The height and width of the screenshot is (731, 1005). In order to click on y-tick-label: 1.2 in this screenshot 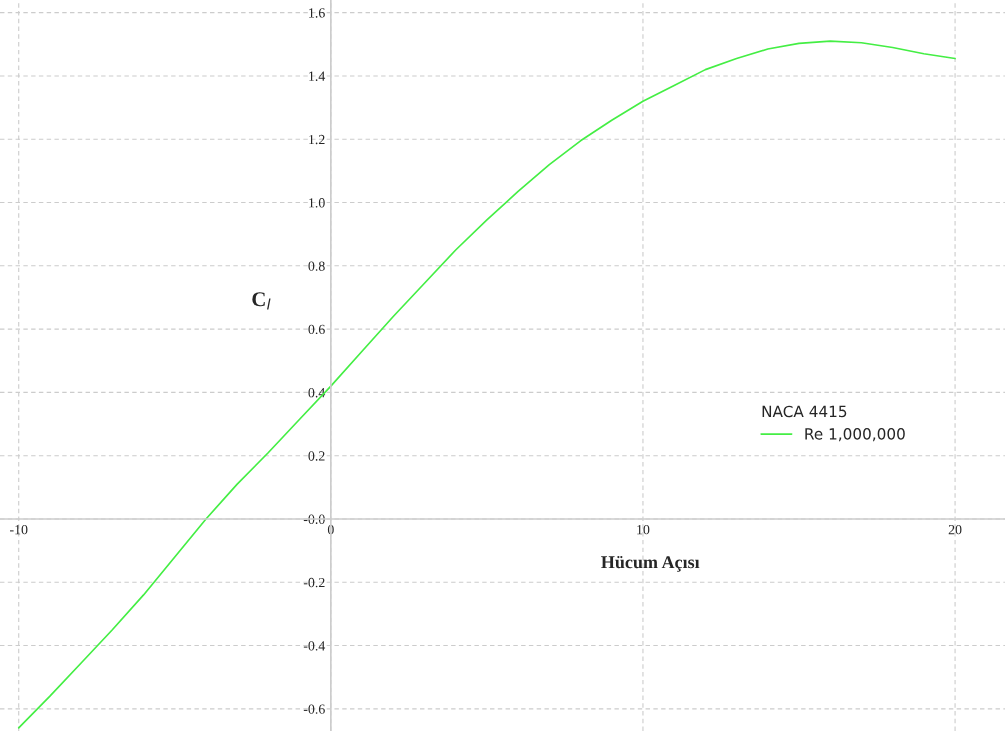, I will do `click(317, 139)`.